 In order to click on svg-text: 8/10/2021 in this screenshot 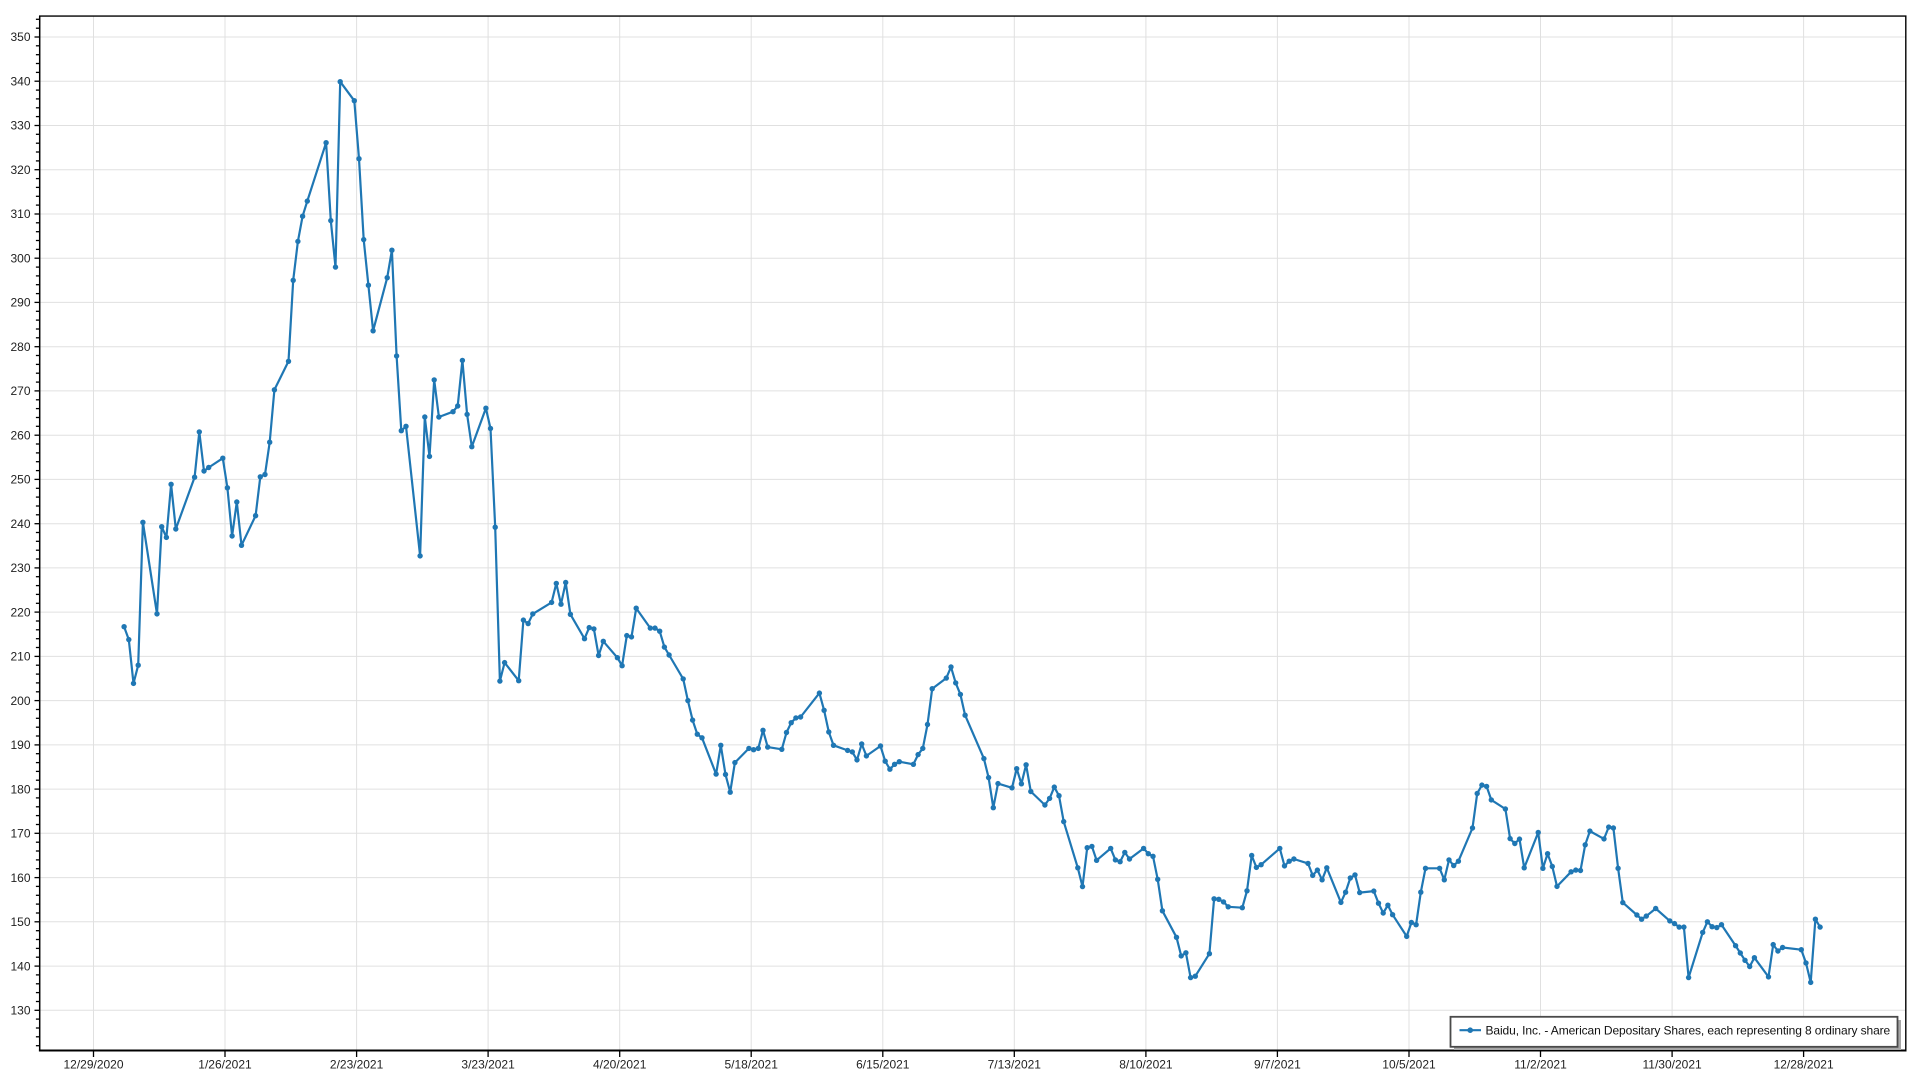, I will do `click(1146, 1065)`.